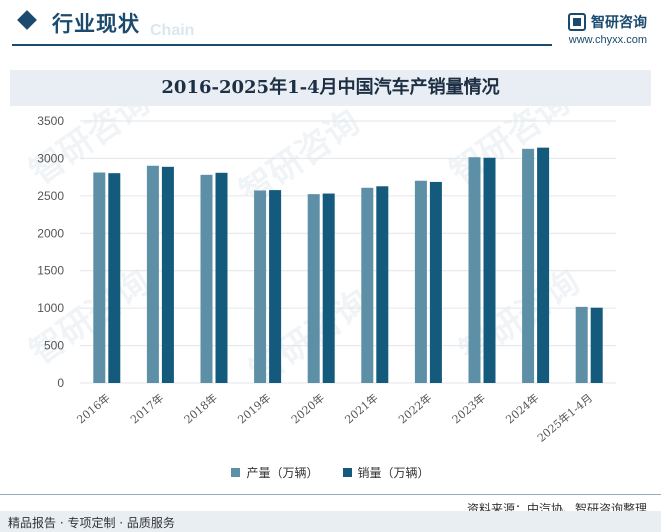  I want to click on legend-item-production: 产量（万辆）, so click(275, 472).